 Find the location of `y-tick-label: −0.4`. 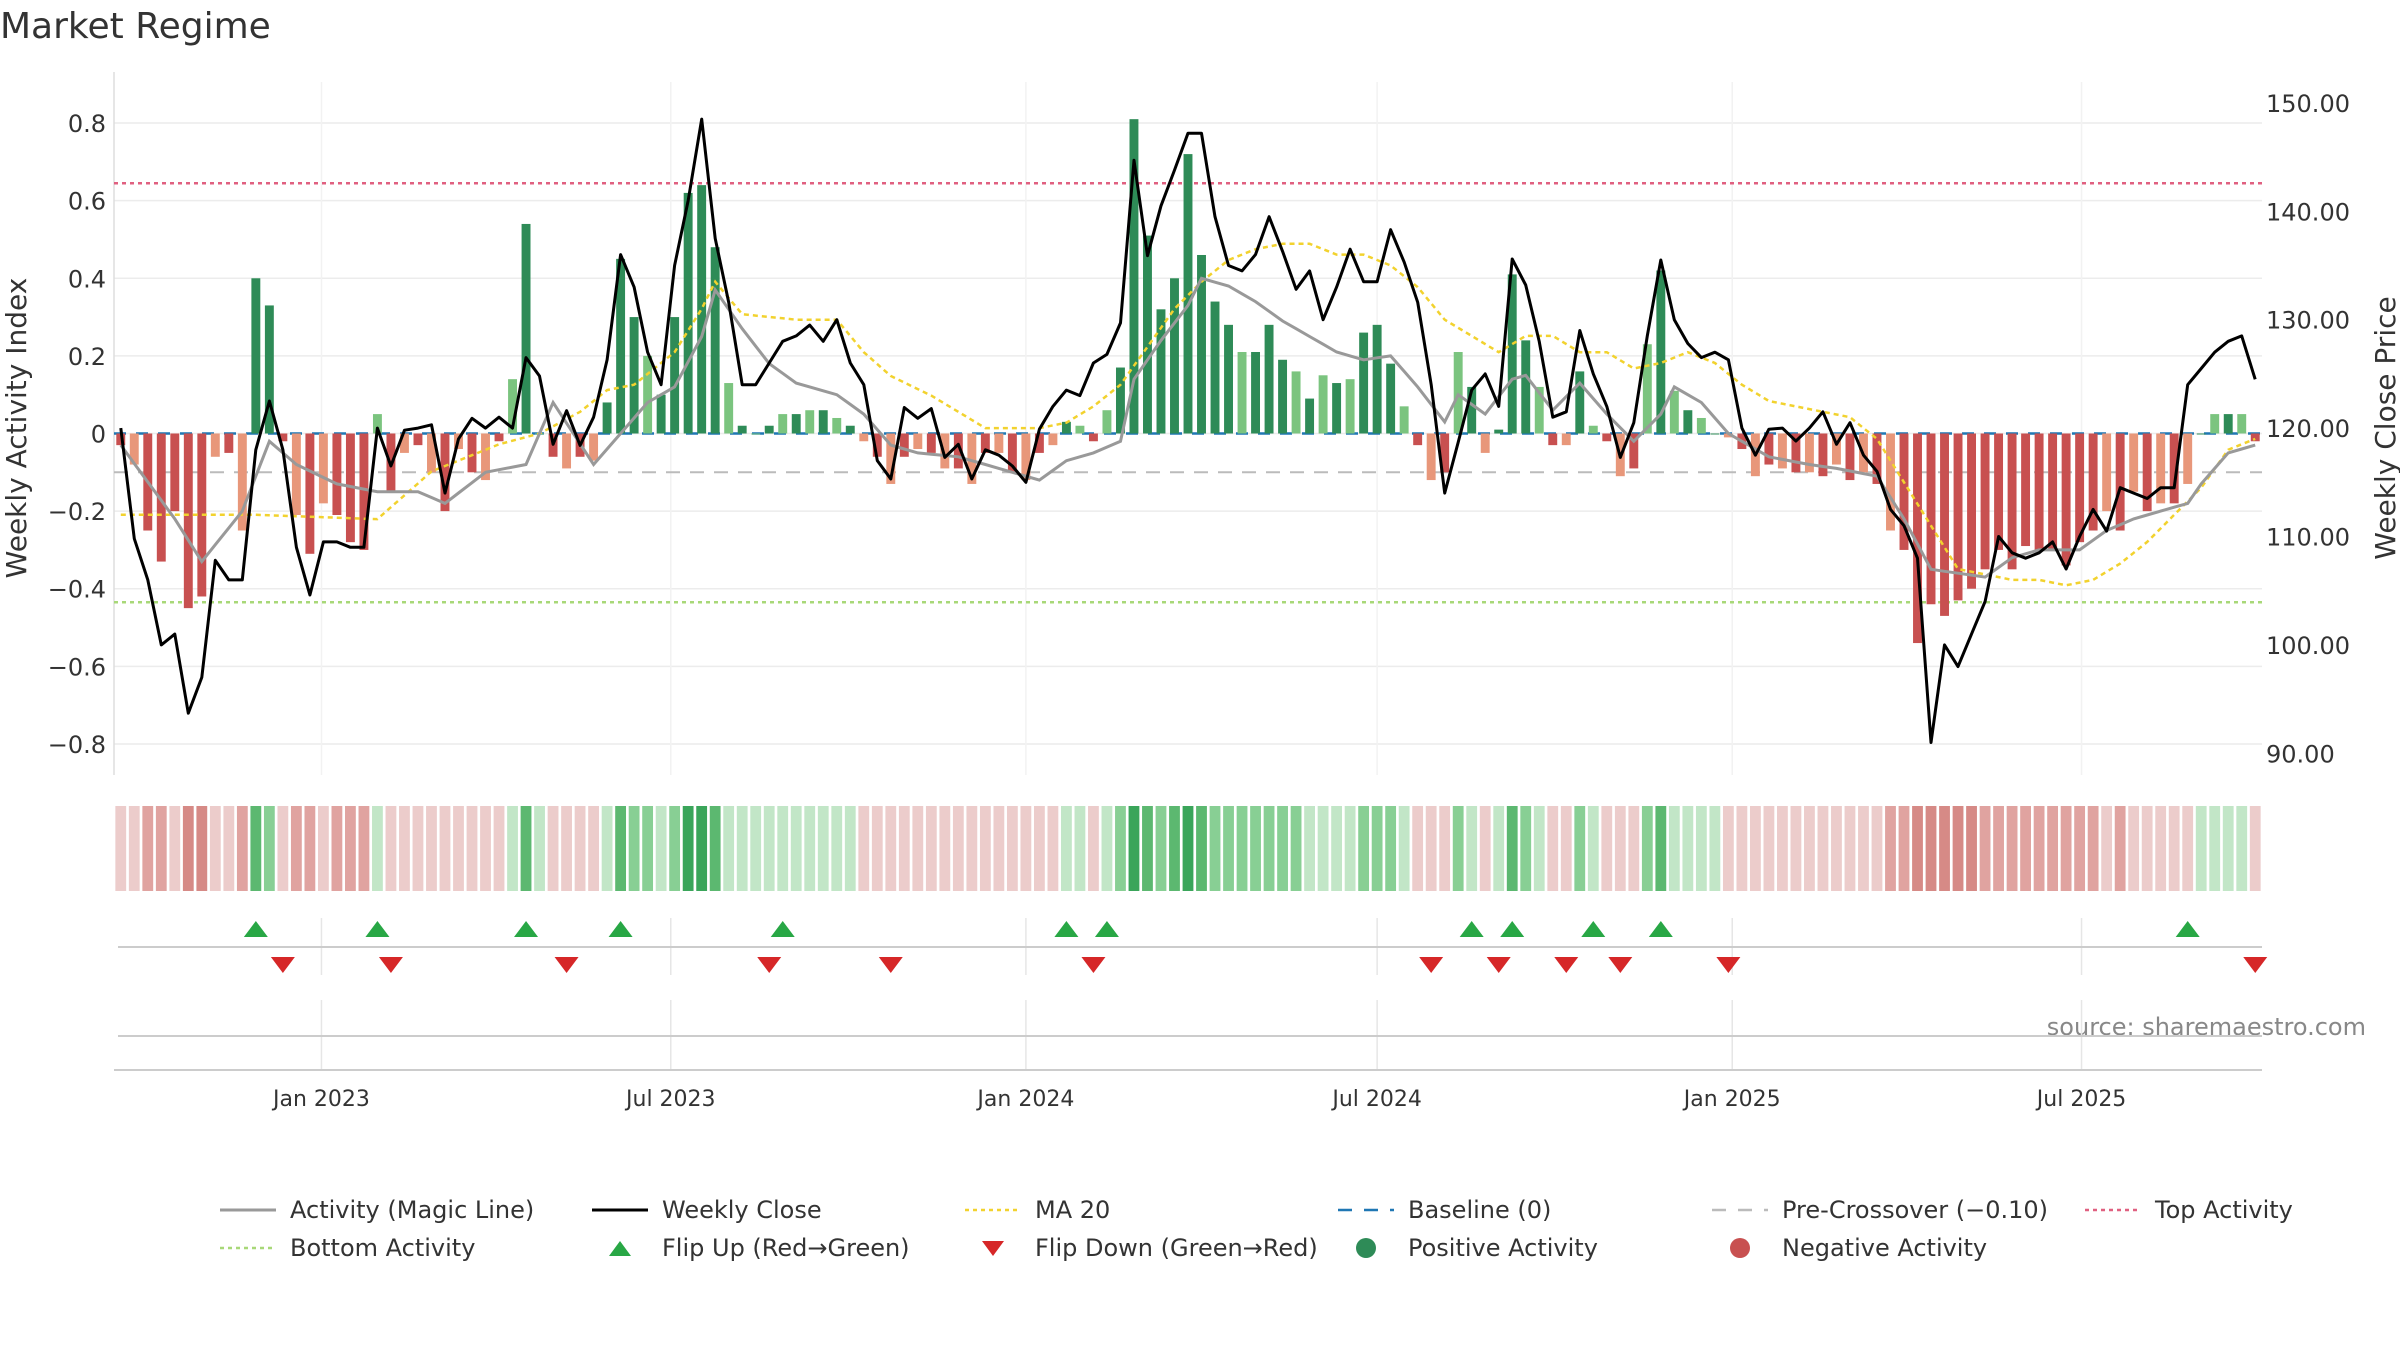

y-tick-label: −0.4 is located at coordinates (77, 590).